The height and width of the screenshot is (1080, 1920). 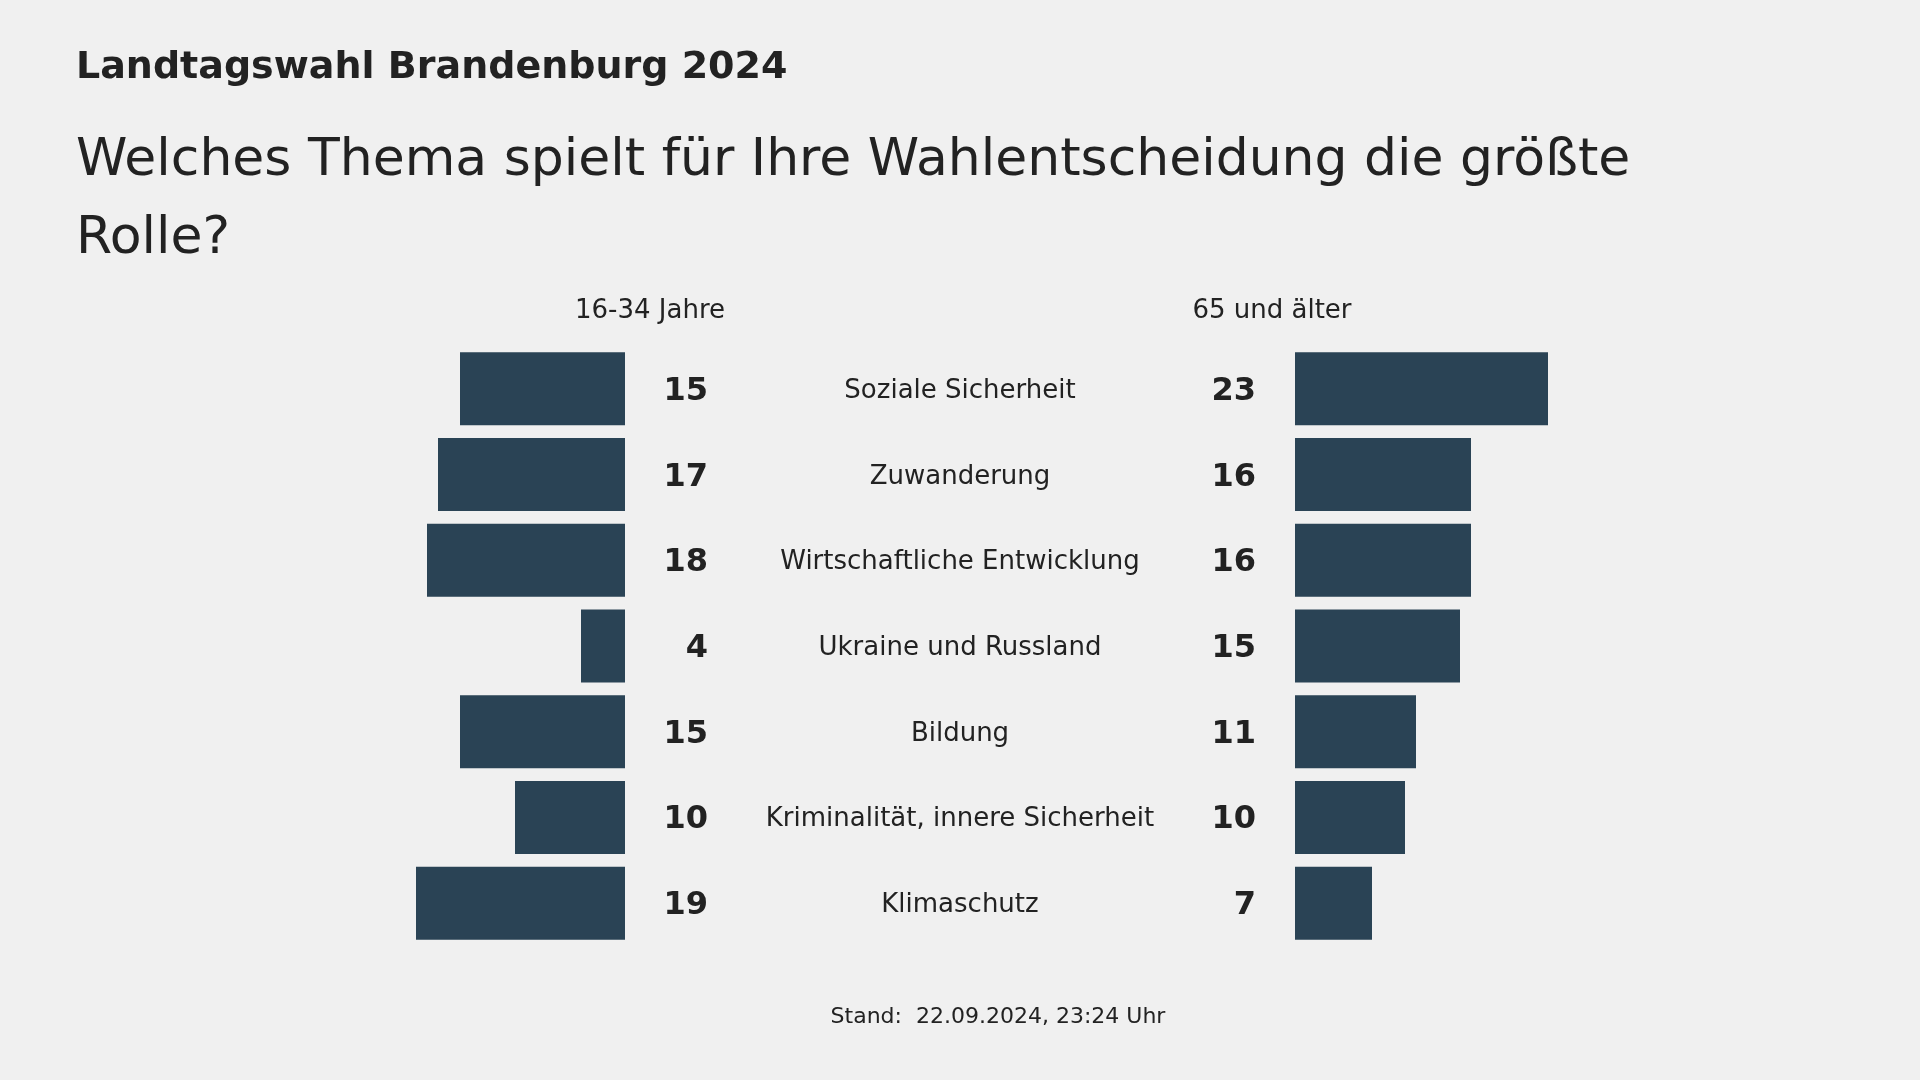 I want to click on y-tick-label: Bildung, so click(x=960, y=731).